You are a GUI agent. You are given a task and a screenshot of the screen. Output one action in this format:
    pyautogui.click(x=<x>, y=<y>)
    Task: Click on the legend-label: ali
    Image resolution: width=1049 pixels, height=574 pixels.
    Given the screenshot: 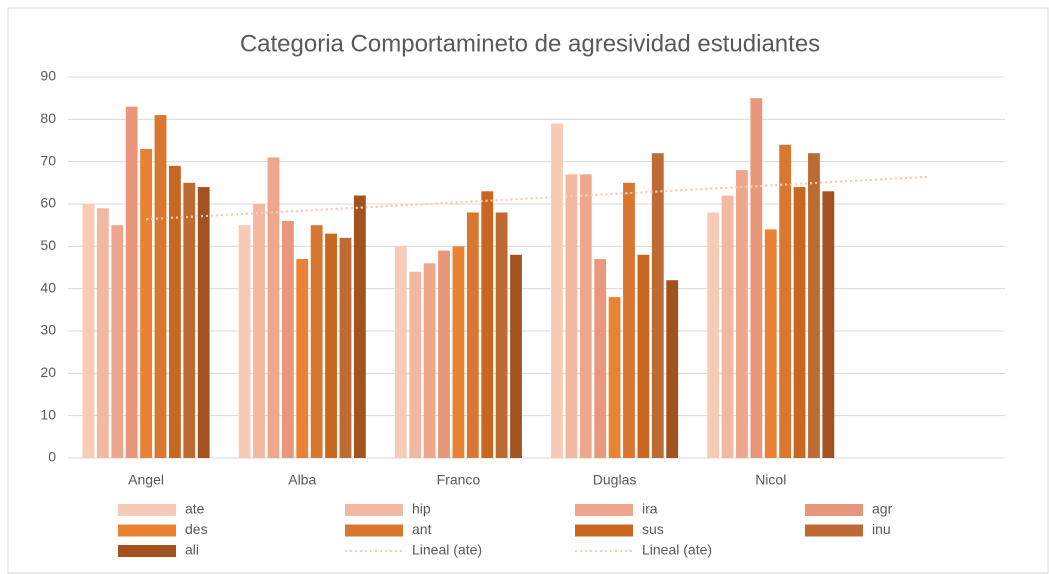 What is the action you would take?
    pyautogui.click(x=192, y=550)
    